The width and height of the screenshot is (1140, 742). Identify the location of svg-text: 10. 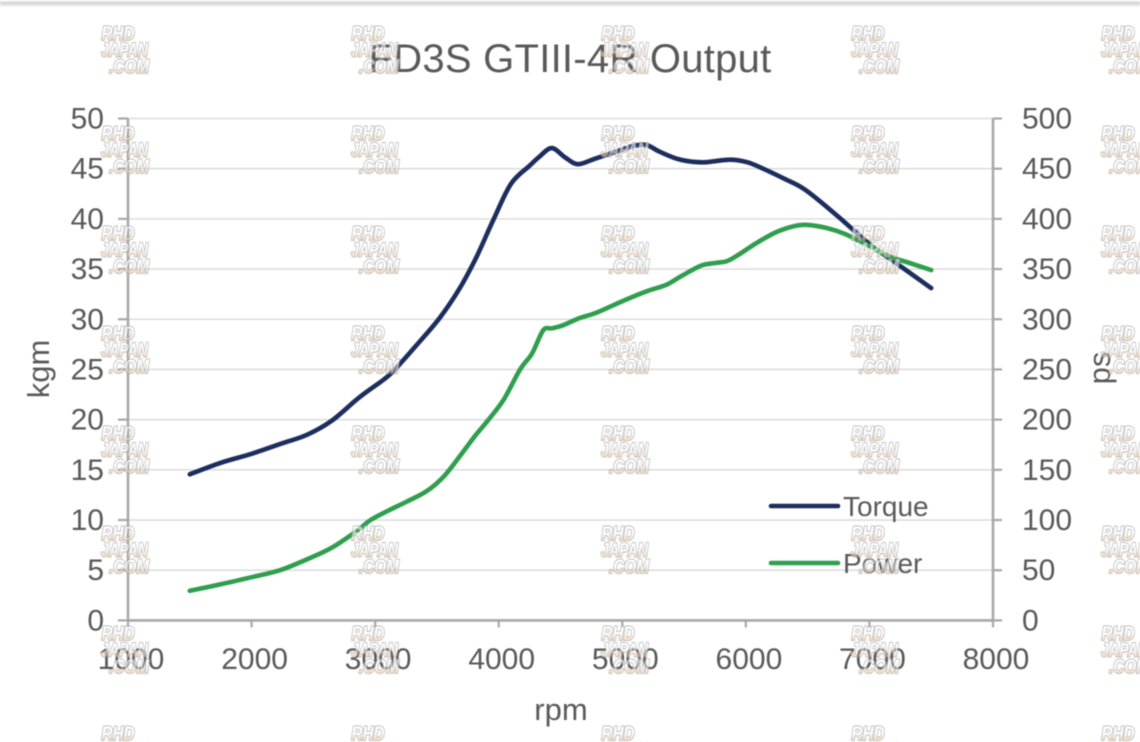
(87, 520).